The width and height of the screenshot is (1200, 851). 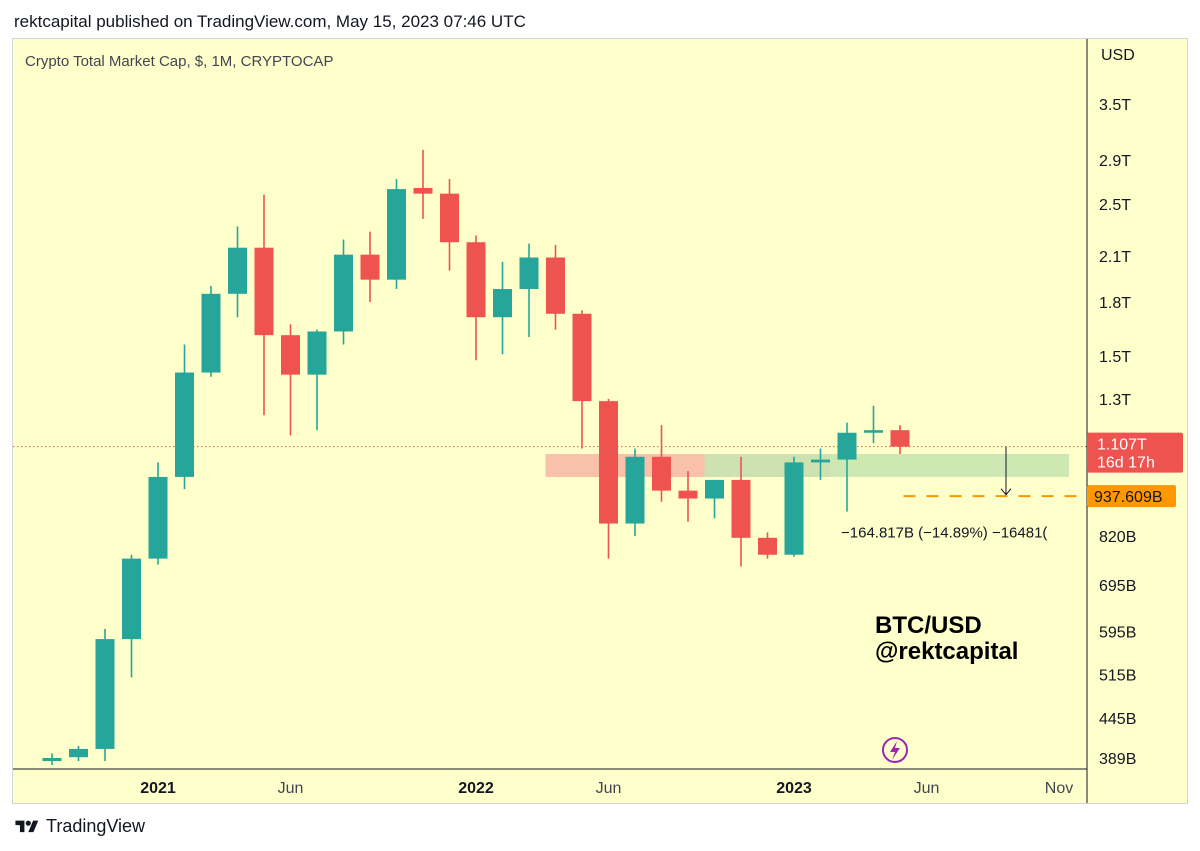 What do you see at coordinates (944, 532) in the screenshot?
I see `measure-label: −164.817B (−14.89%) −16481(` at bounding box center [944, 532].